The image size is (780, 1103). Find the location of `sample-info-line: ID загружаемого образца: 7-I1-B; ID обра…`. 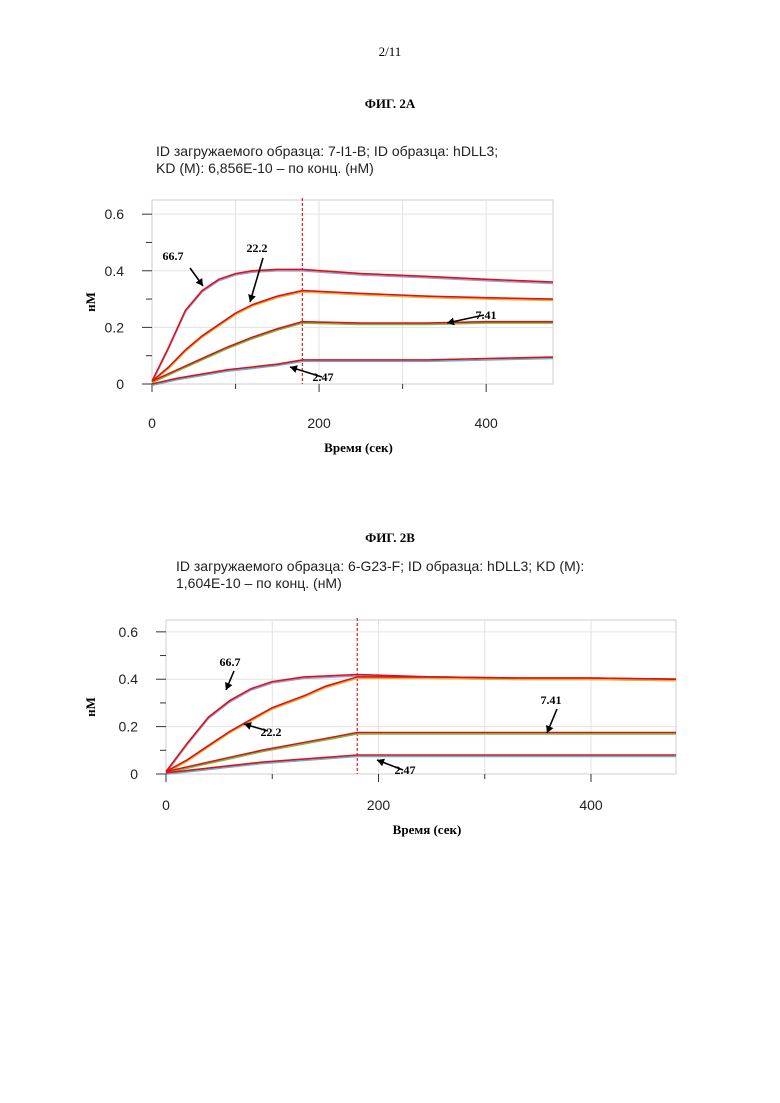

sample-info-line: ID загружаемого образца: 7-I1-B; ID обра… is located at coordinates (327, 151).